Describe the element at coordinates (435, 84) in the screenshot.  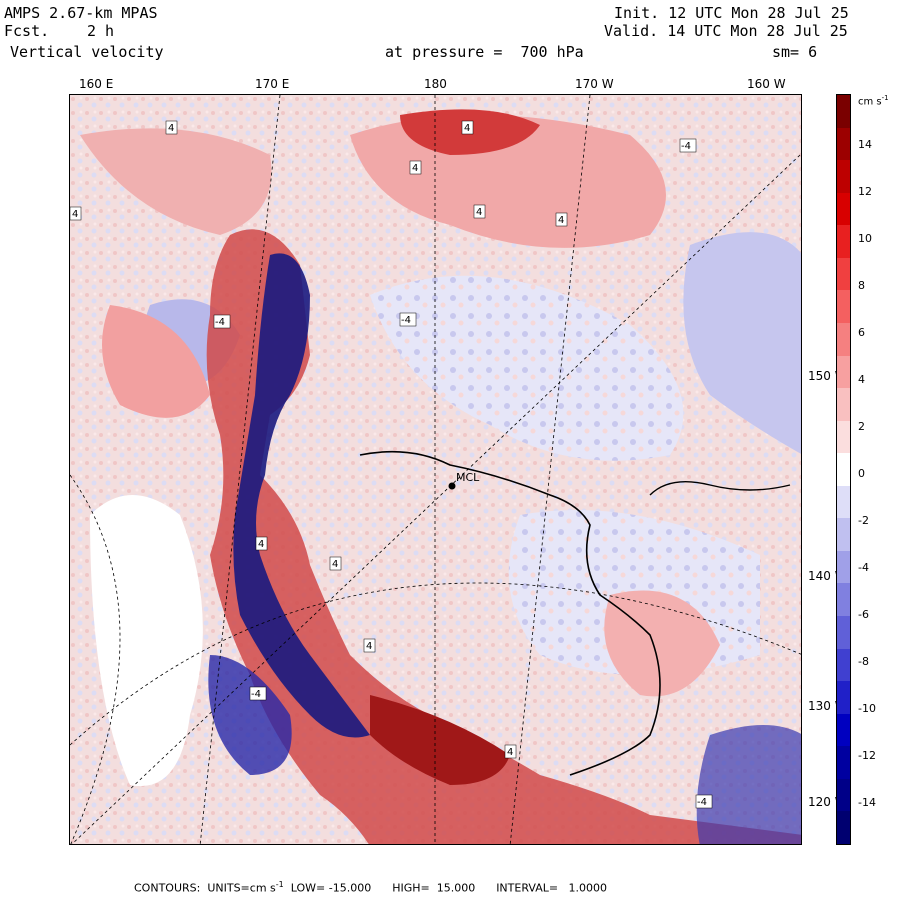
I see `lon-label-180: 180` at that location.